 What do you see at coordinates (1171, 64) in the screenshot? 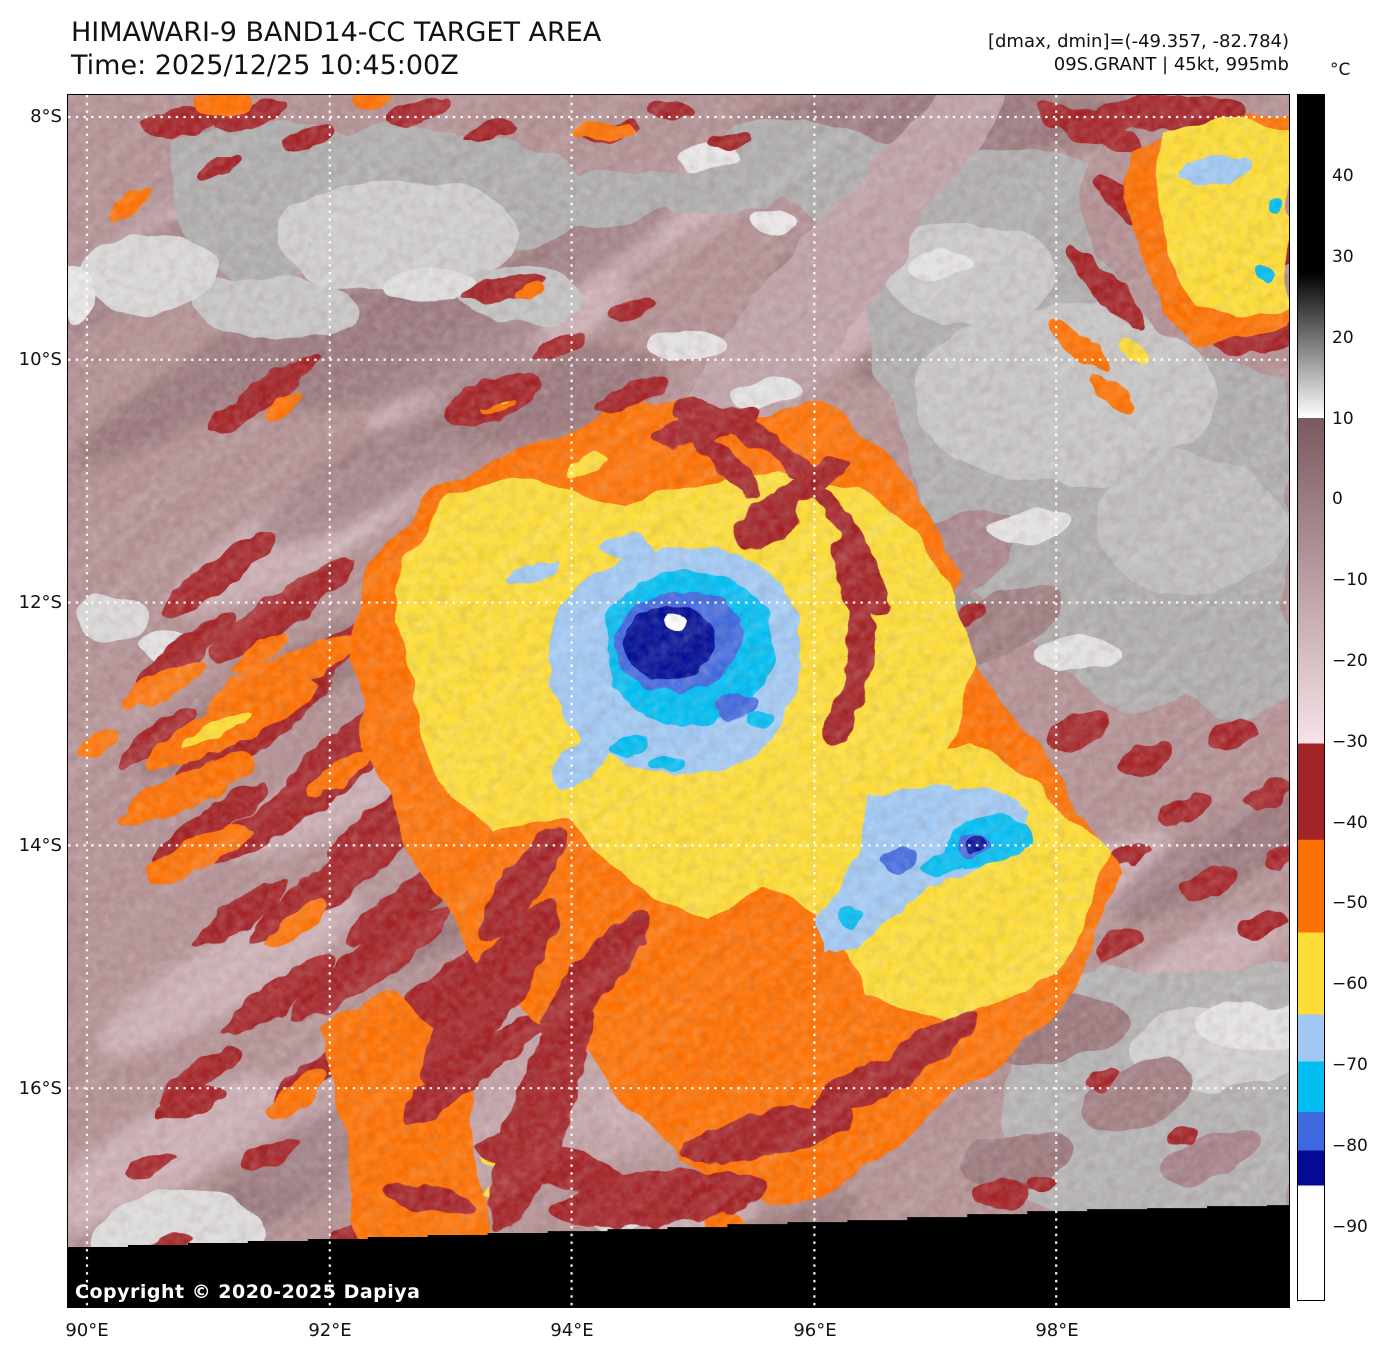
I see `storm-info-annotation: 09S.GRANT | 45kt, 995mb` at bounding box center [1171, 64].